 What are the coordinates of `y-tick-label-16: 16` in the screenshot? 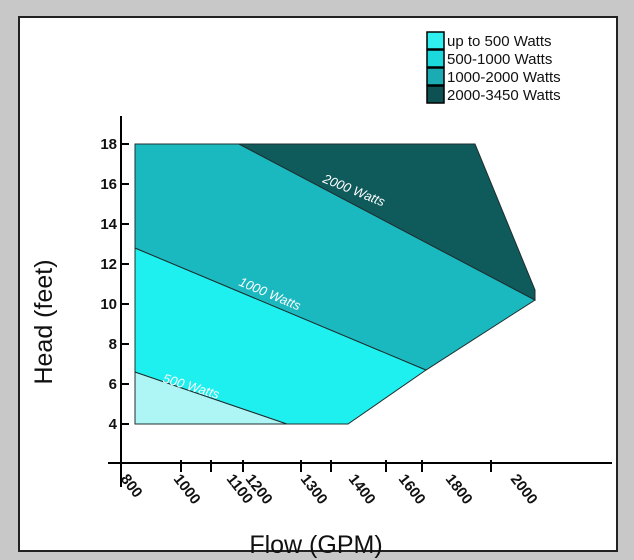 It's located at (108, 184).